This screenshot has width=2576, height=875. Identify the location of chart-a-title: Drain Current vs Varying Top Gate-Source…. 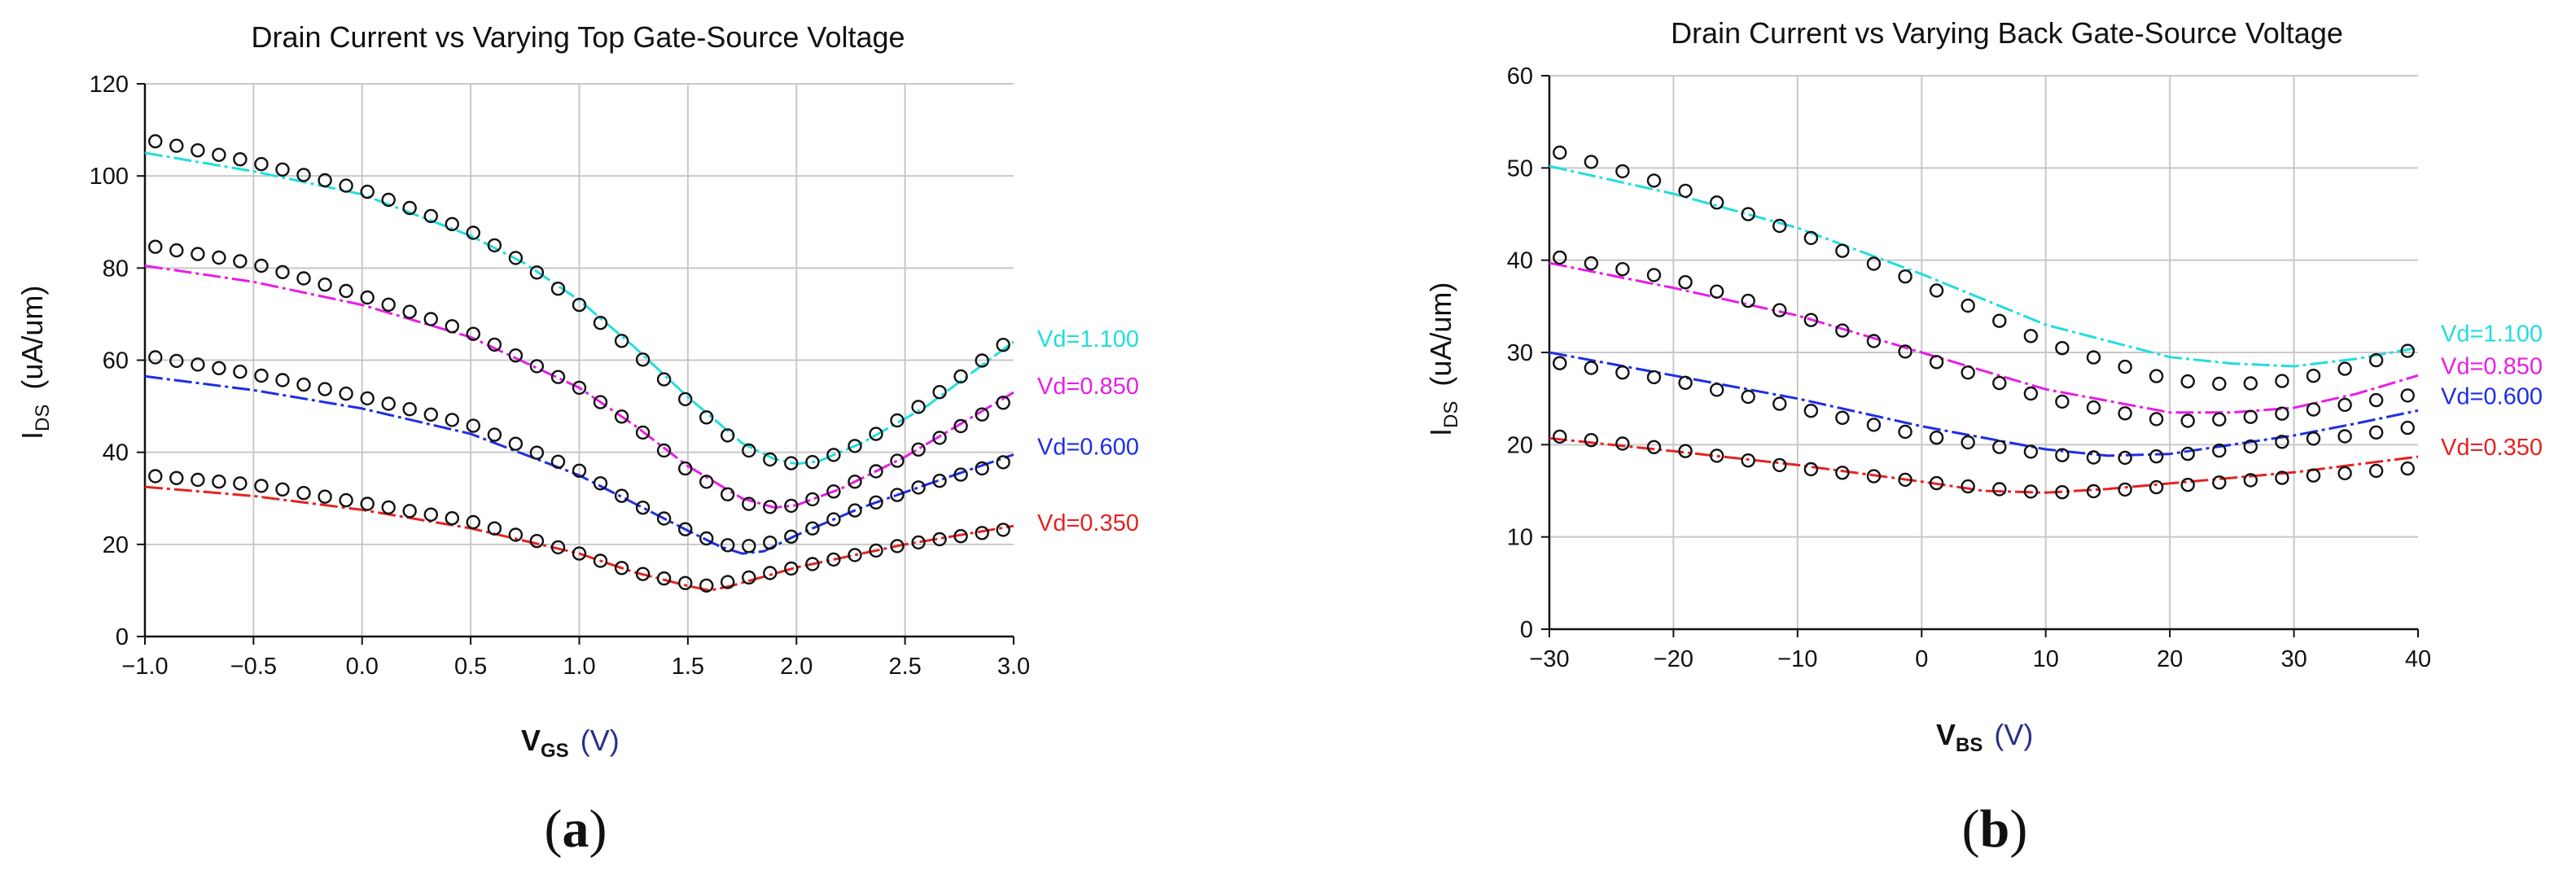
(578, 37).